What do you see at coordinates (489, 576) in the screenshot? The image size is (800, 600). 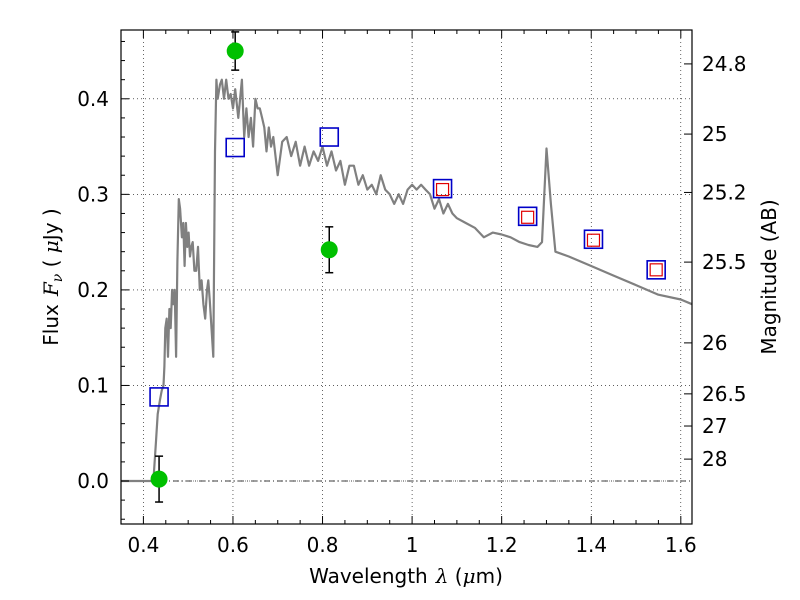 I see `x-axis-unit-rest: m)` at bounding box center [489, 576].